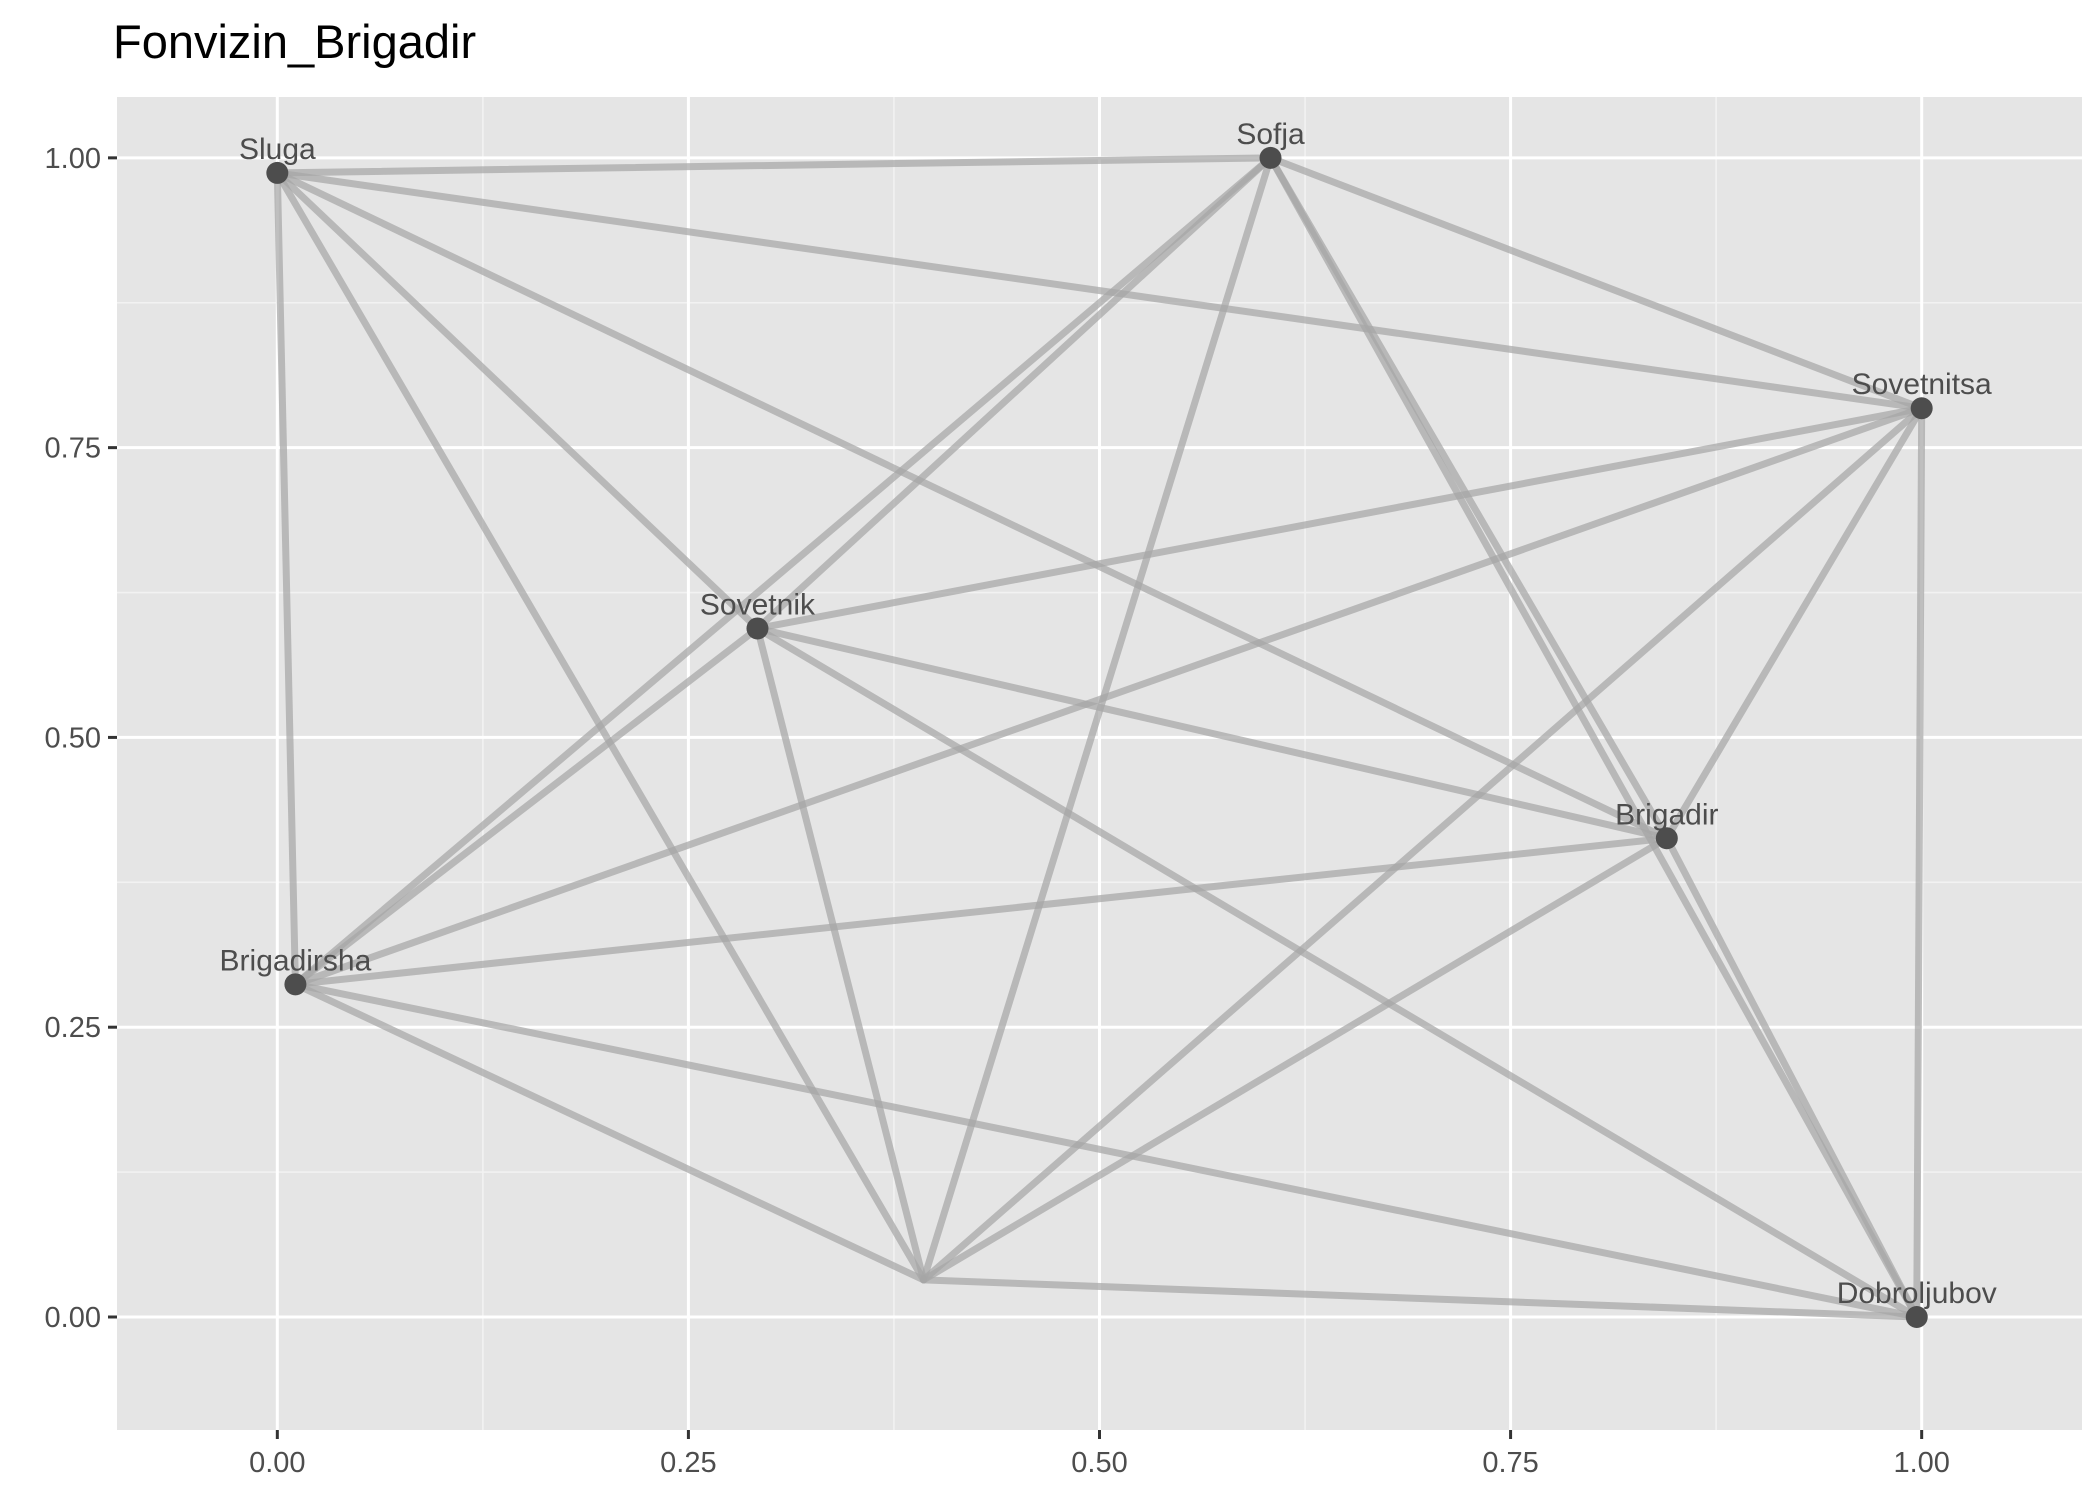  What do you see at coordinates (1916, 1316) in the screenshot?
I see `node-dobroljubov` at bounding box center [1916, 1316].